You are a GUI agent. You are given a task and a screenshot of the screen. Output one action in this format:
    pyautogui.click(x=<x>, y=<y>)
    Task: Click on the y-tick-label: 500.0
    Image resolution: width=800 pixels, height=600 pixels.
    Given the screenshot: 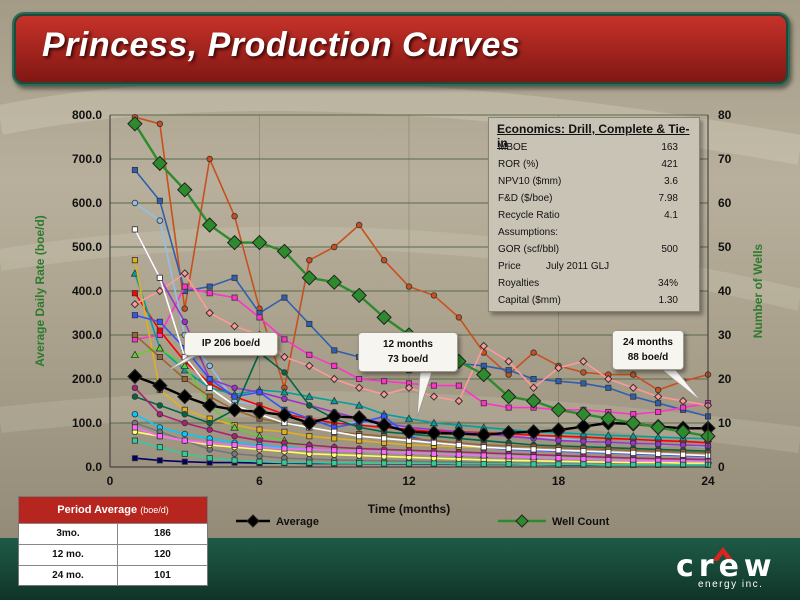 What is the action you would take?
    pyautogui.click(x=87, y=247)
    